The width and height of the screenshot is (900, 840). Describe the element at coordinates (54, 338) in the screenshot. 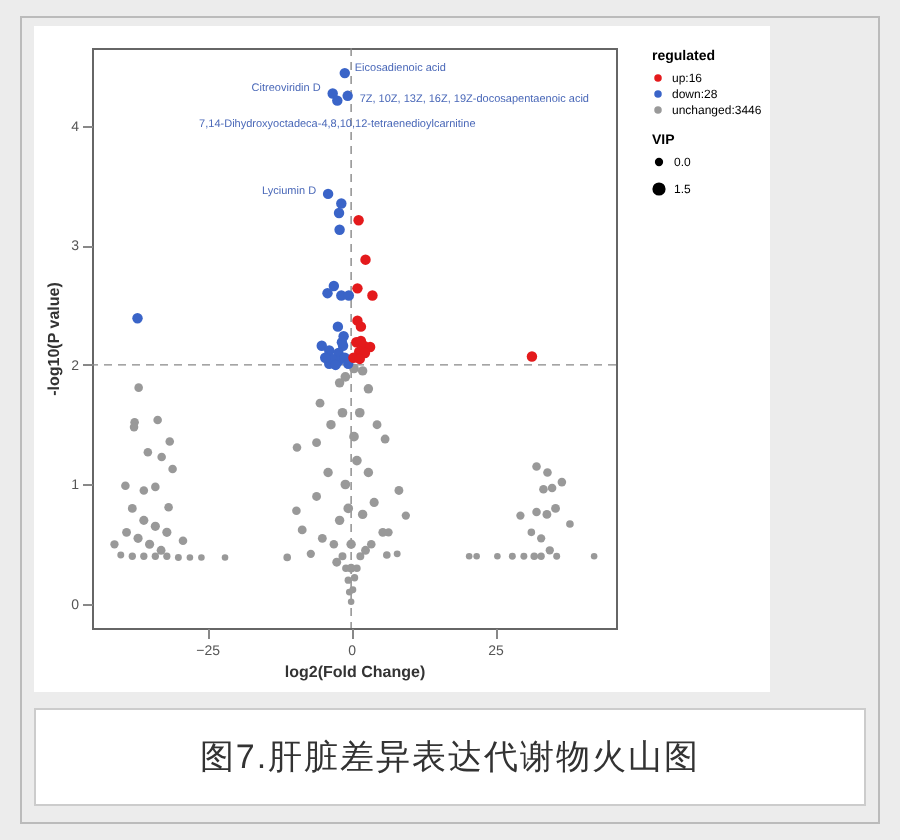

I see `y-axis-title: -log10(P value)` at that location.